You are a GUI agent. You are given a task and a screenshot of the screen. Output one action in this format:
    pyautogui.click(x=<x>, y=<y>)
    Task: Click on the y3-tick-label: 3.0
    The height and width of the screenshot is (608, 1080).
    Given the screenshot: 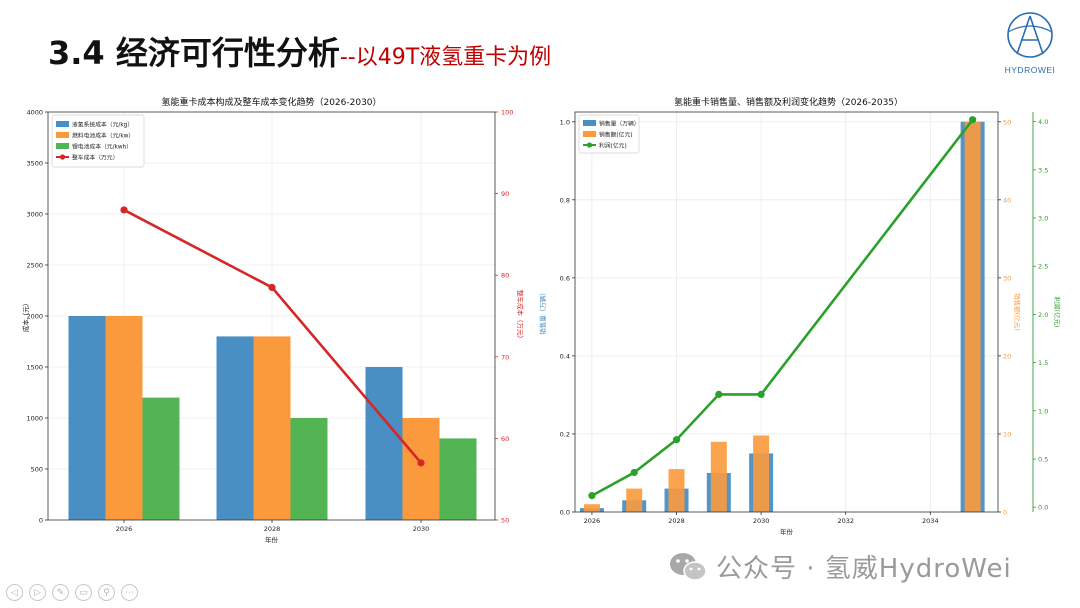 What is the action you would take?
    pyautogui.click(x=1043, y=219)
    